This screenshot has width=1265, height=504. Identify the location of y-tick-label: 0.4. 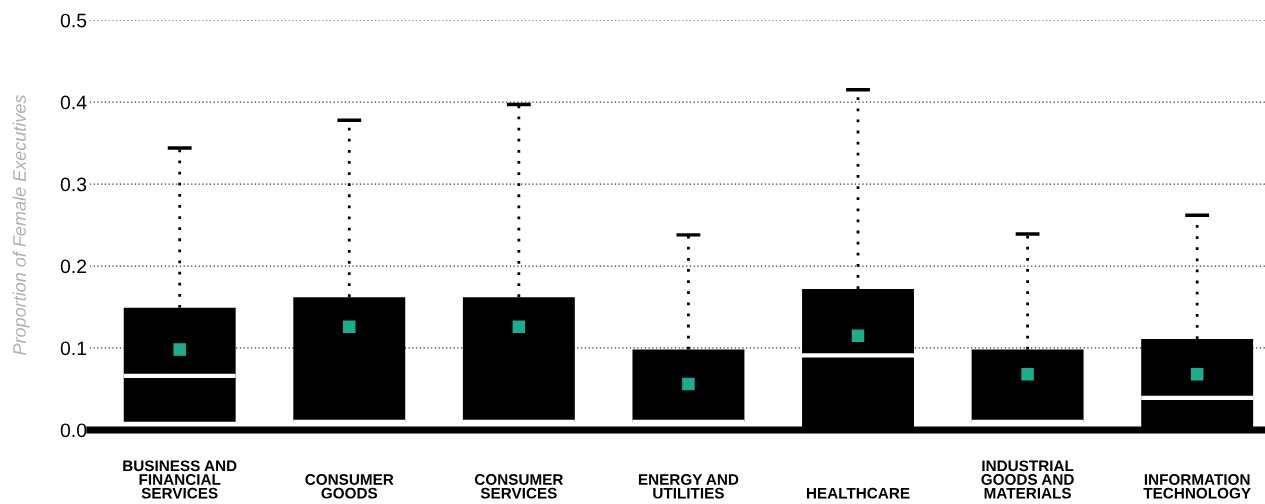
(73, 102).